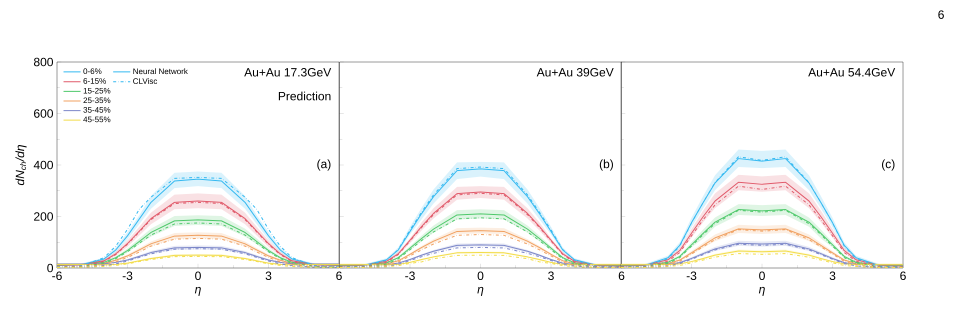  I want to click on legend-label: 6-15%, so click(95, 81).